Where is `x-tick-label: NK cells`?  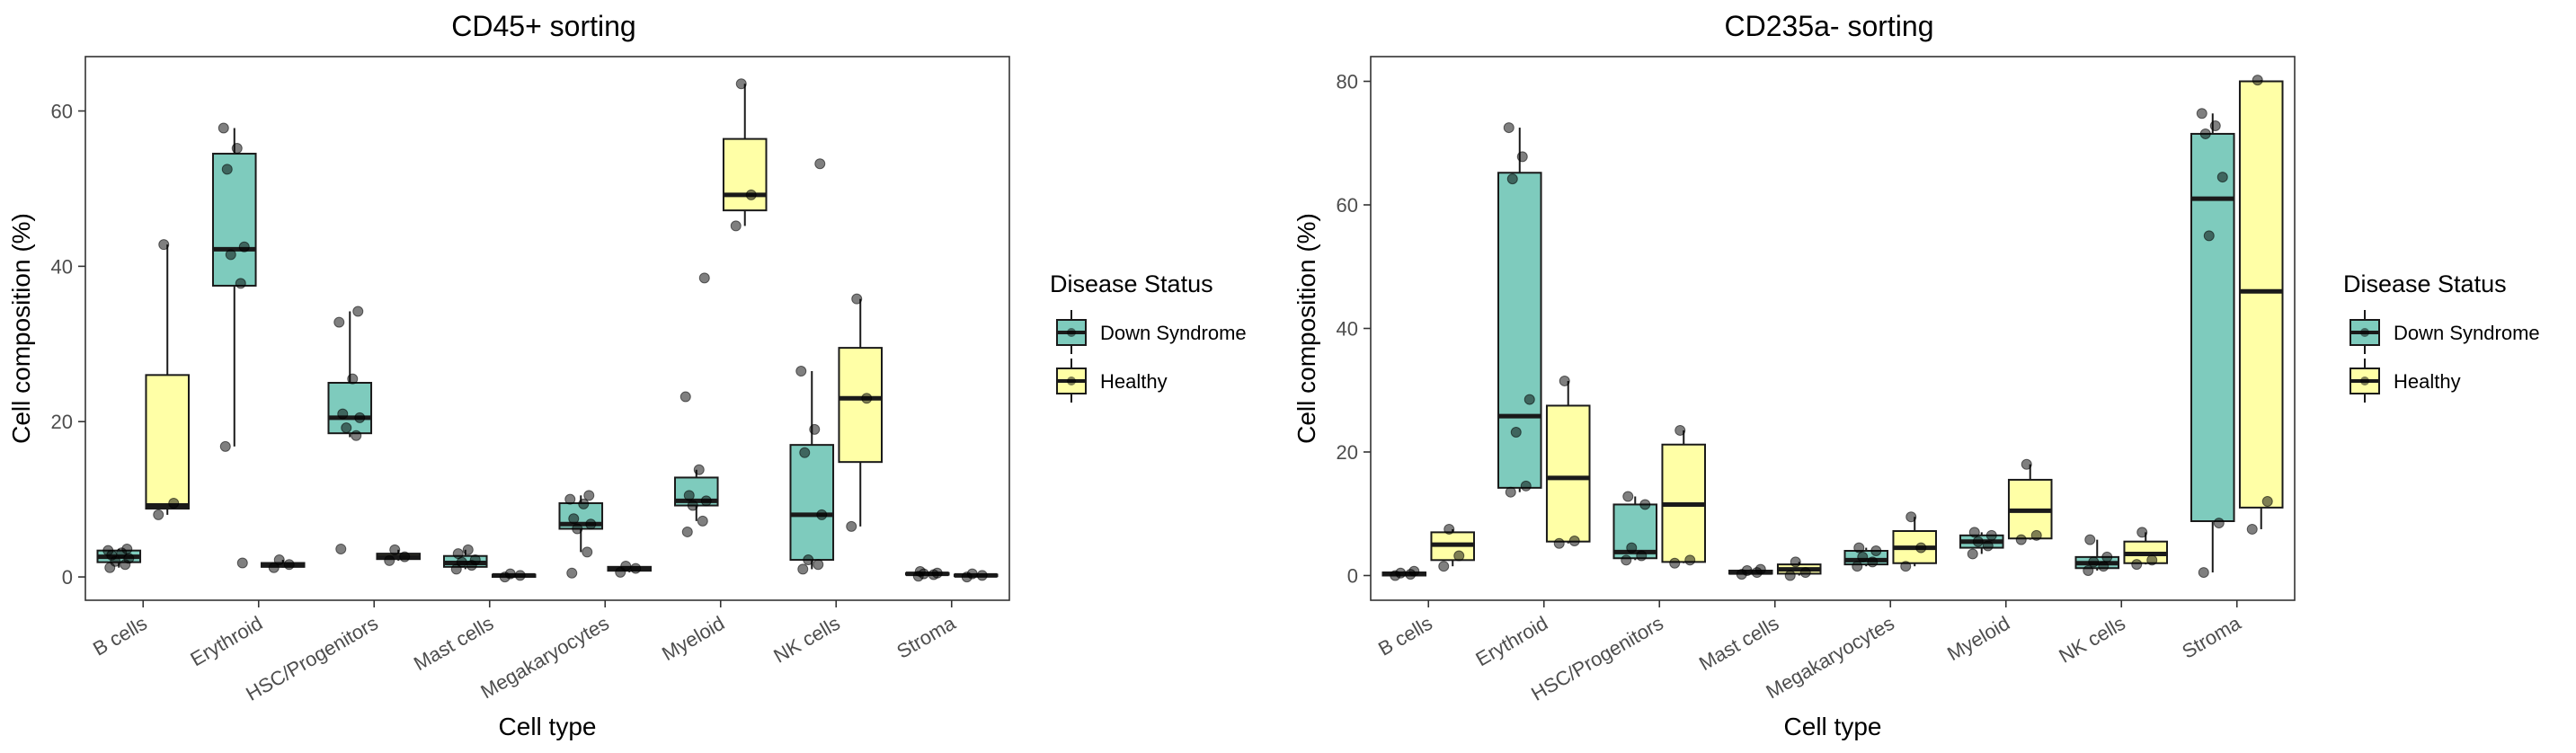
x-tick-label: NK cells is located at coordinates (2091, 640).